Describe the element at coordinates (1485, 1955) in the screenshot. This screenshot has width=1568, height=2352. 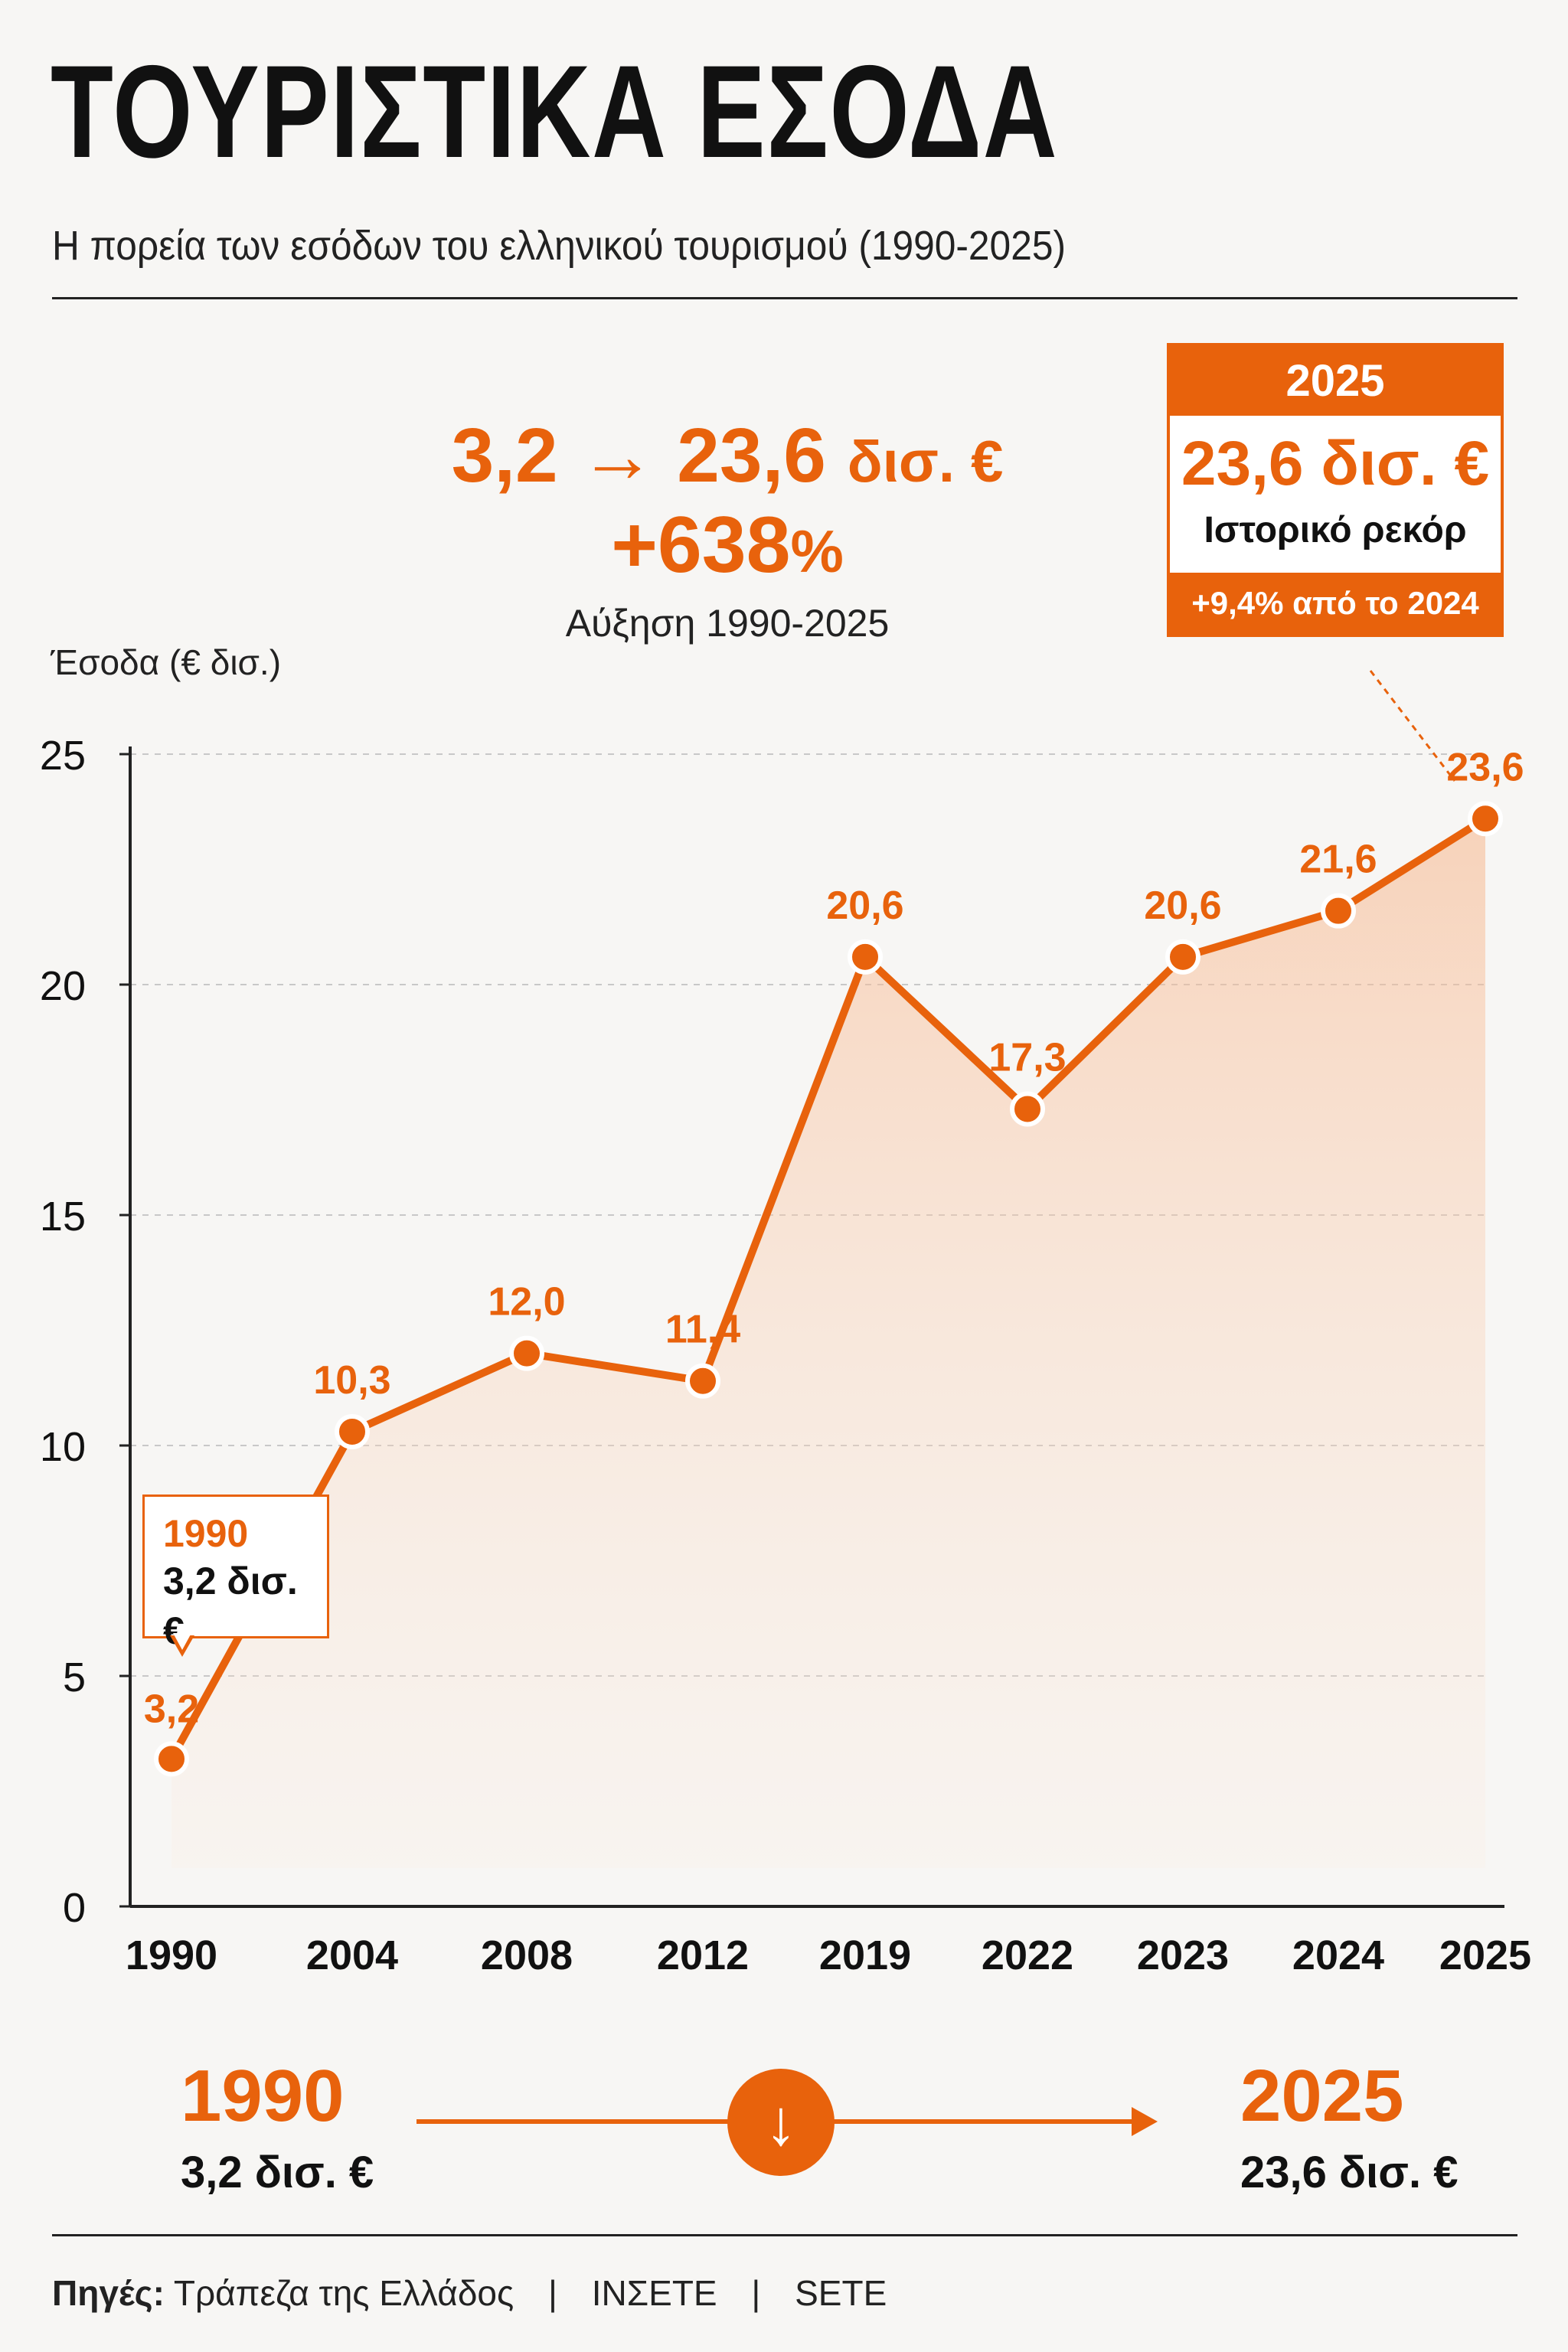
I see `x-tick-label: 2025` at that location.